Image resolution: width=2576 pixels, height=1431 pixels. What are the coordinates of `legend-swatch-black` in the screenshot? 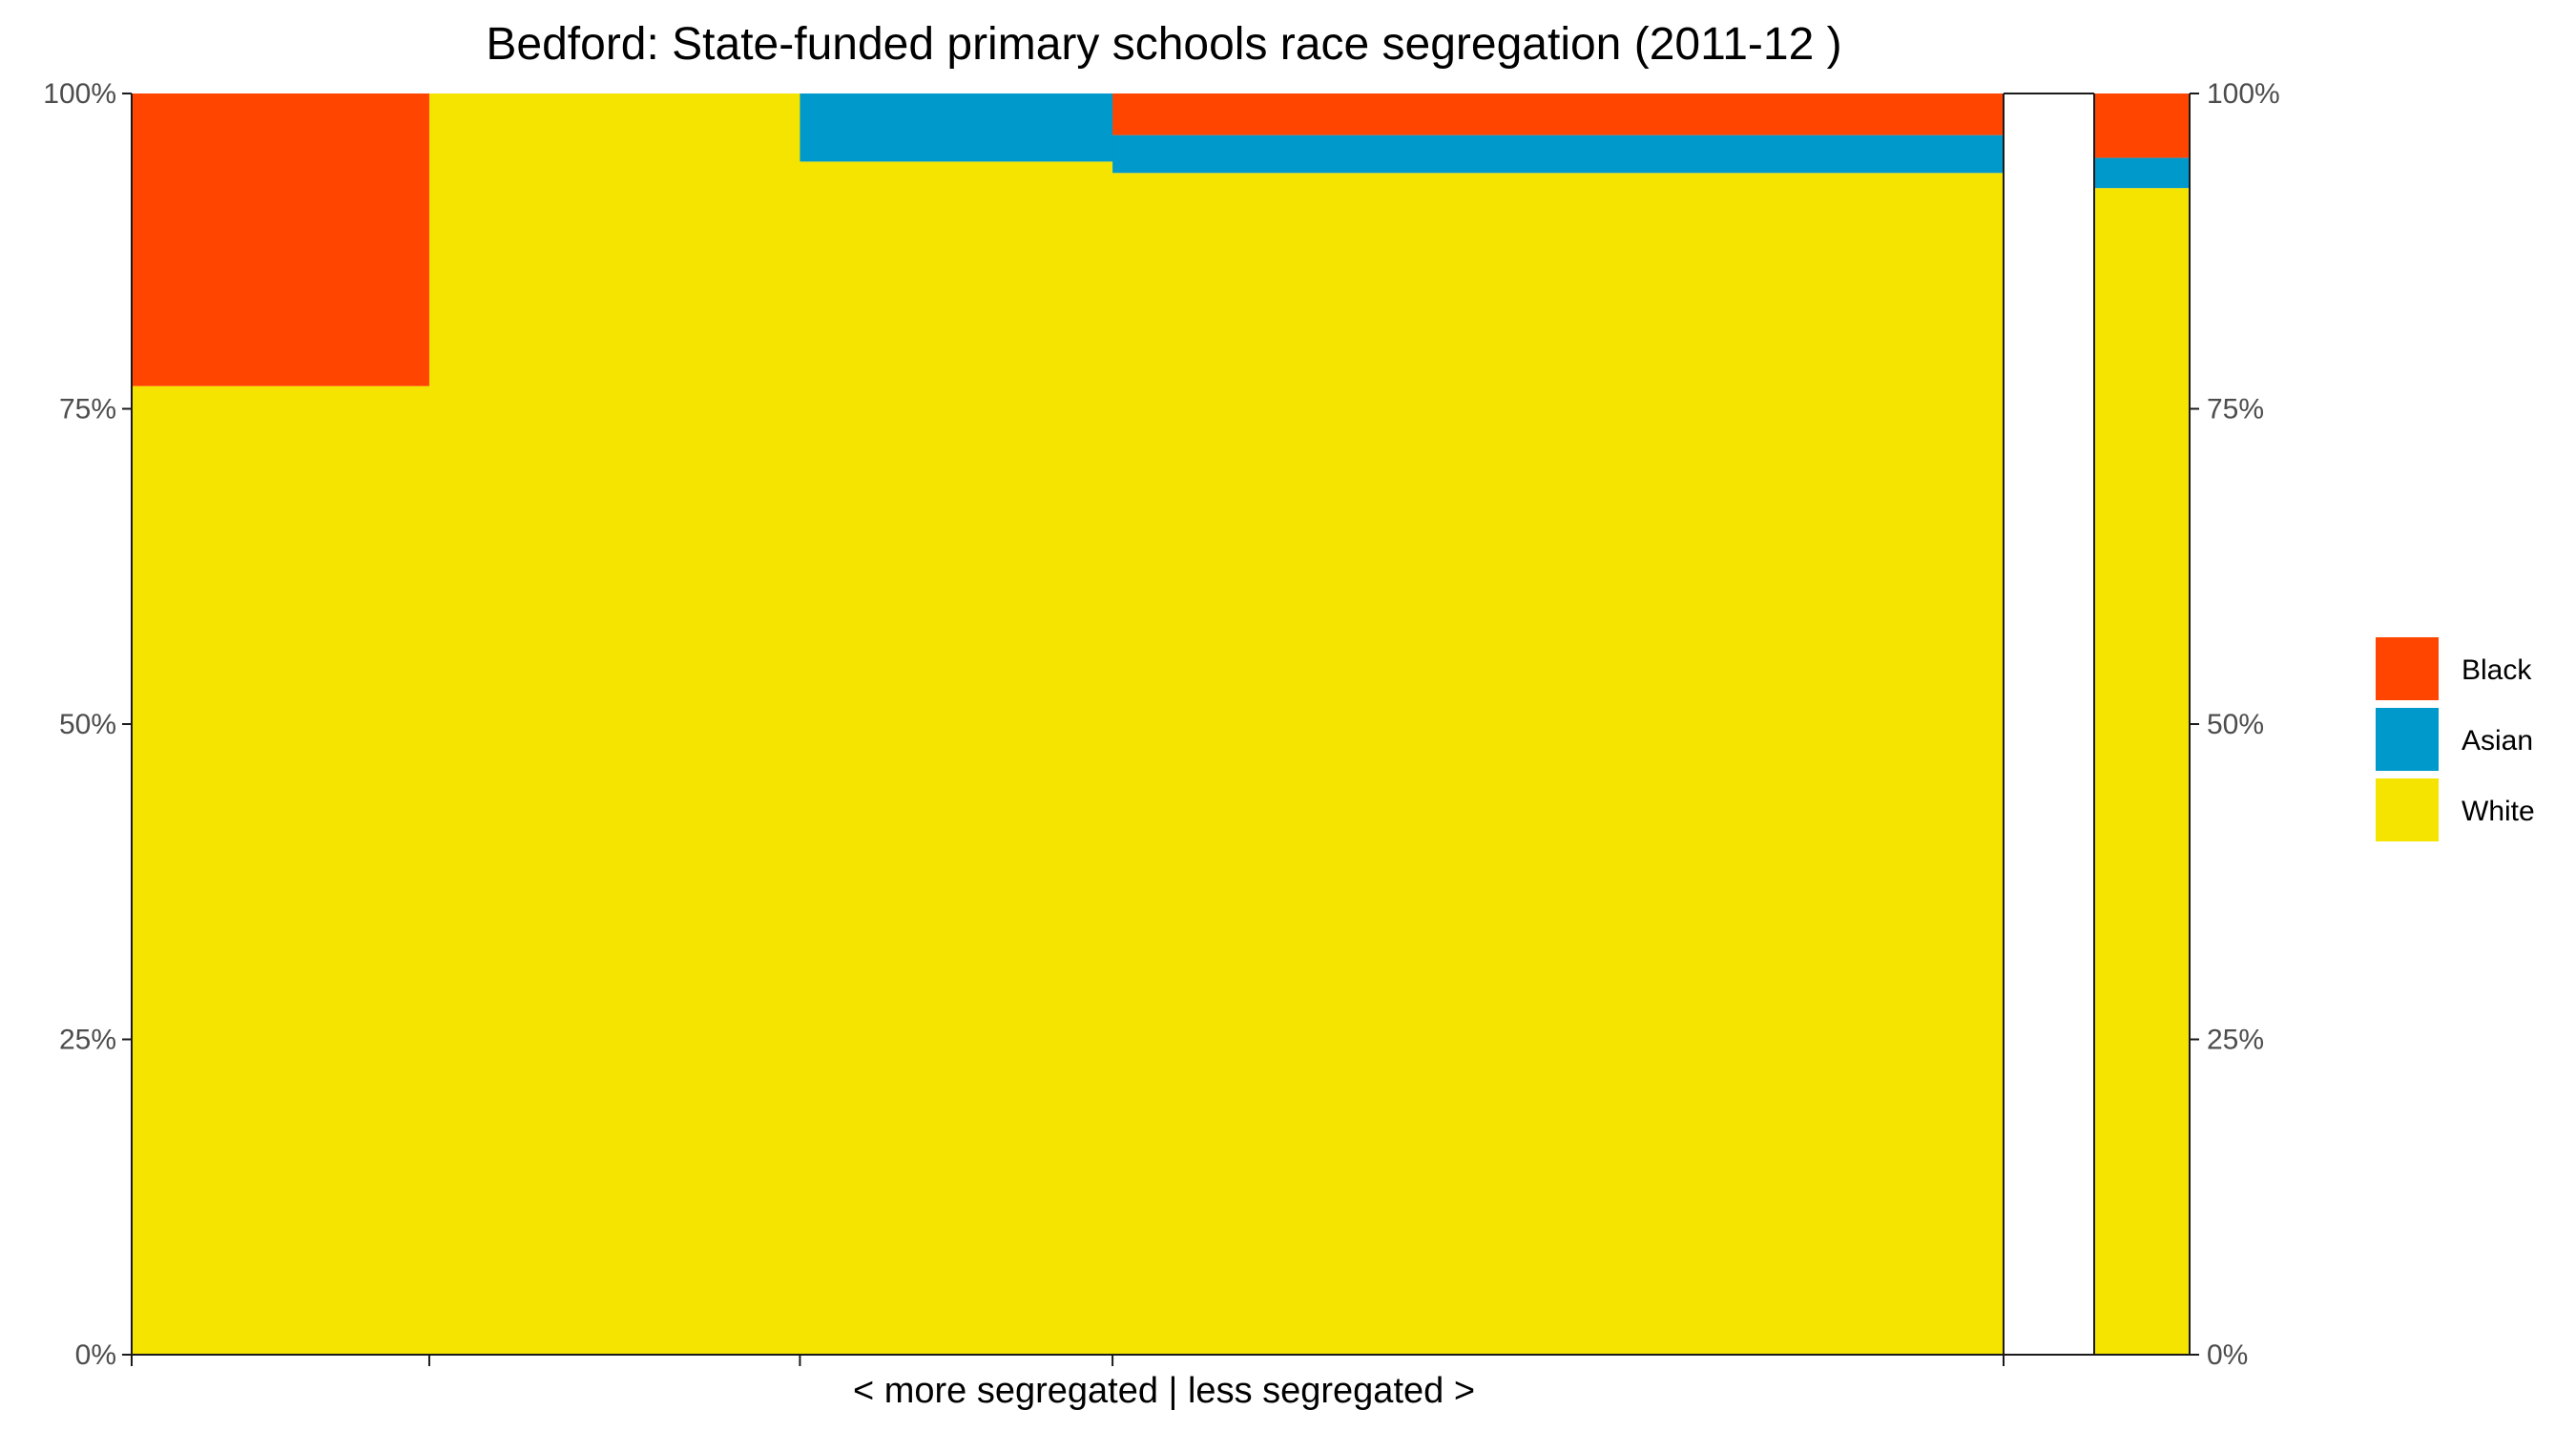 It's located at (2407, 668).